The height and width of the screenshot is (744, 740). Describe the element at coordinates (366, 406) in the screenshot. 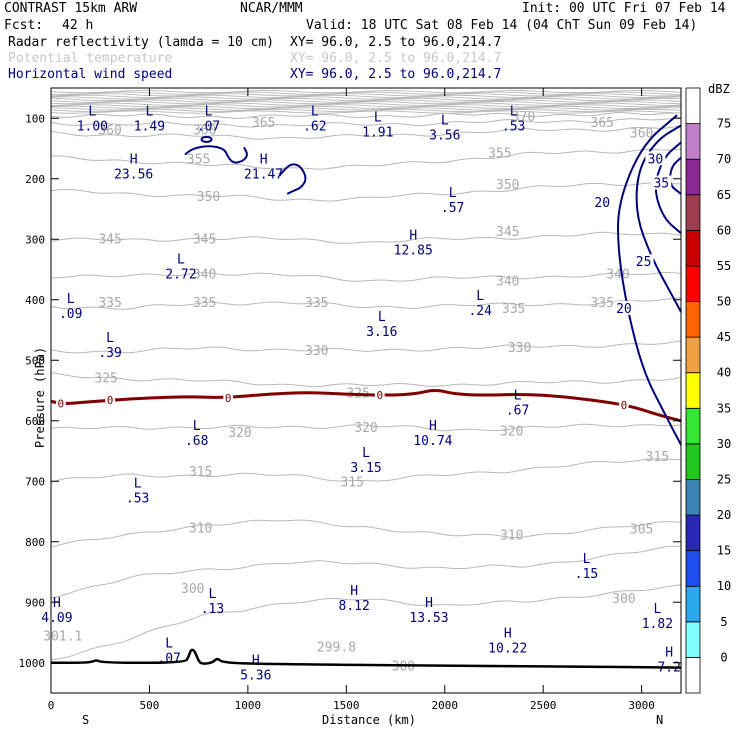

I see `reflectivity-zero-contour` at that location.